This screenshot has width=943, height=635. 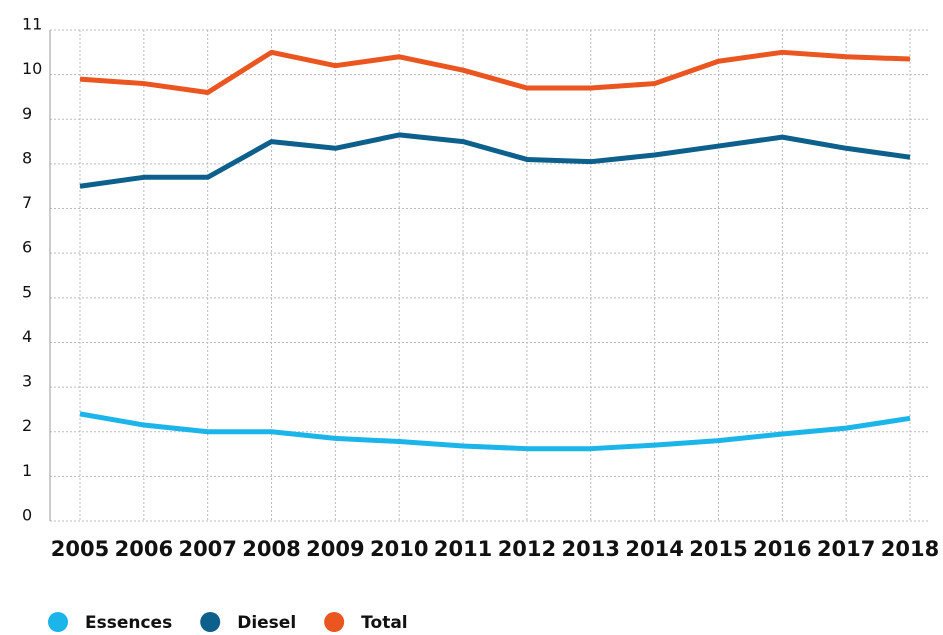 I want to click on y-tick-label: 11, so click(x=32, y=24).